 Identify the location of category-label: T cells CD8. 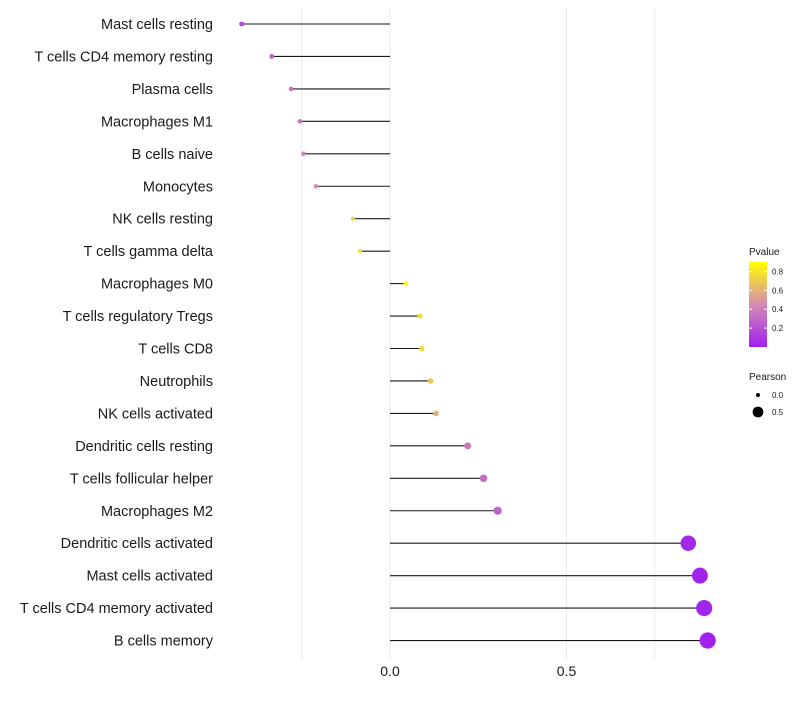
(175, 350).